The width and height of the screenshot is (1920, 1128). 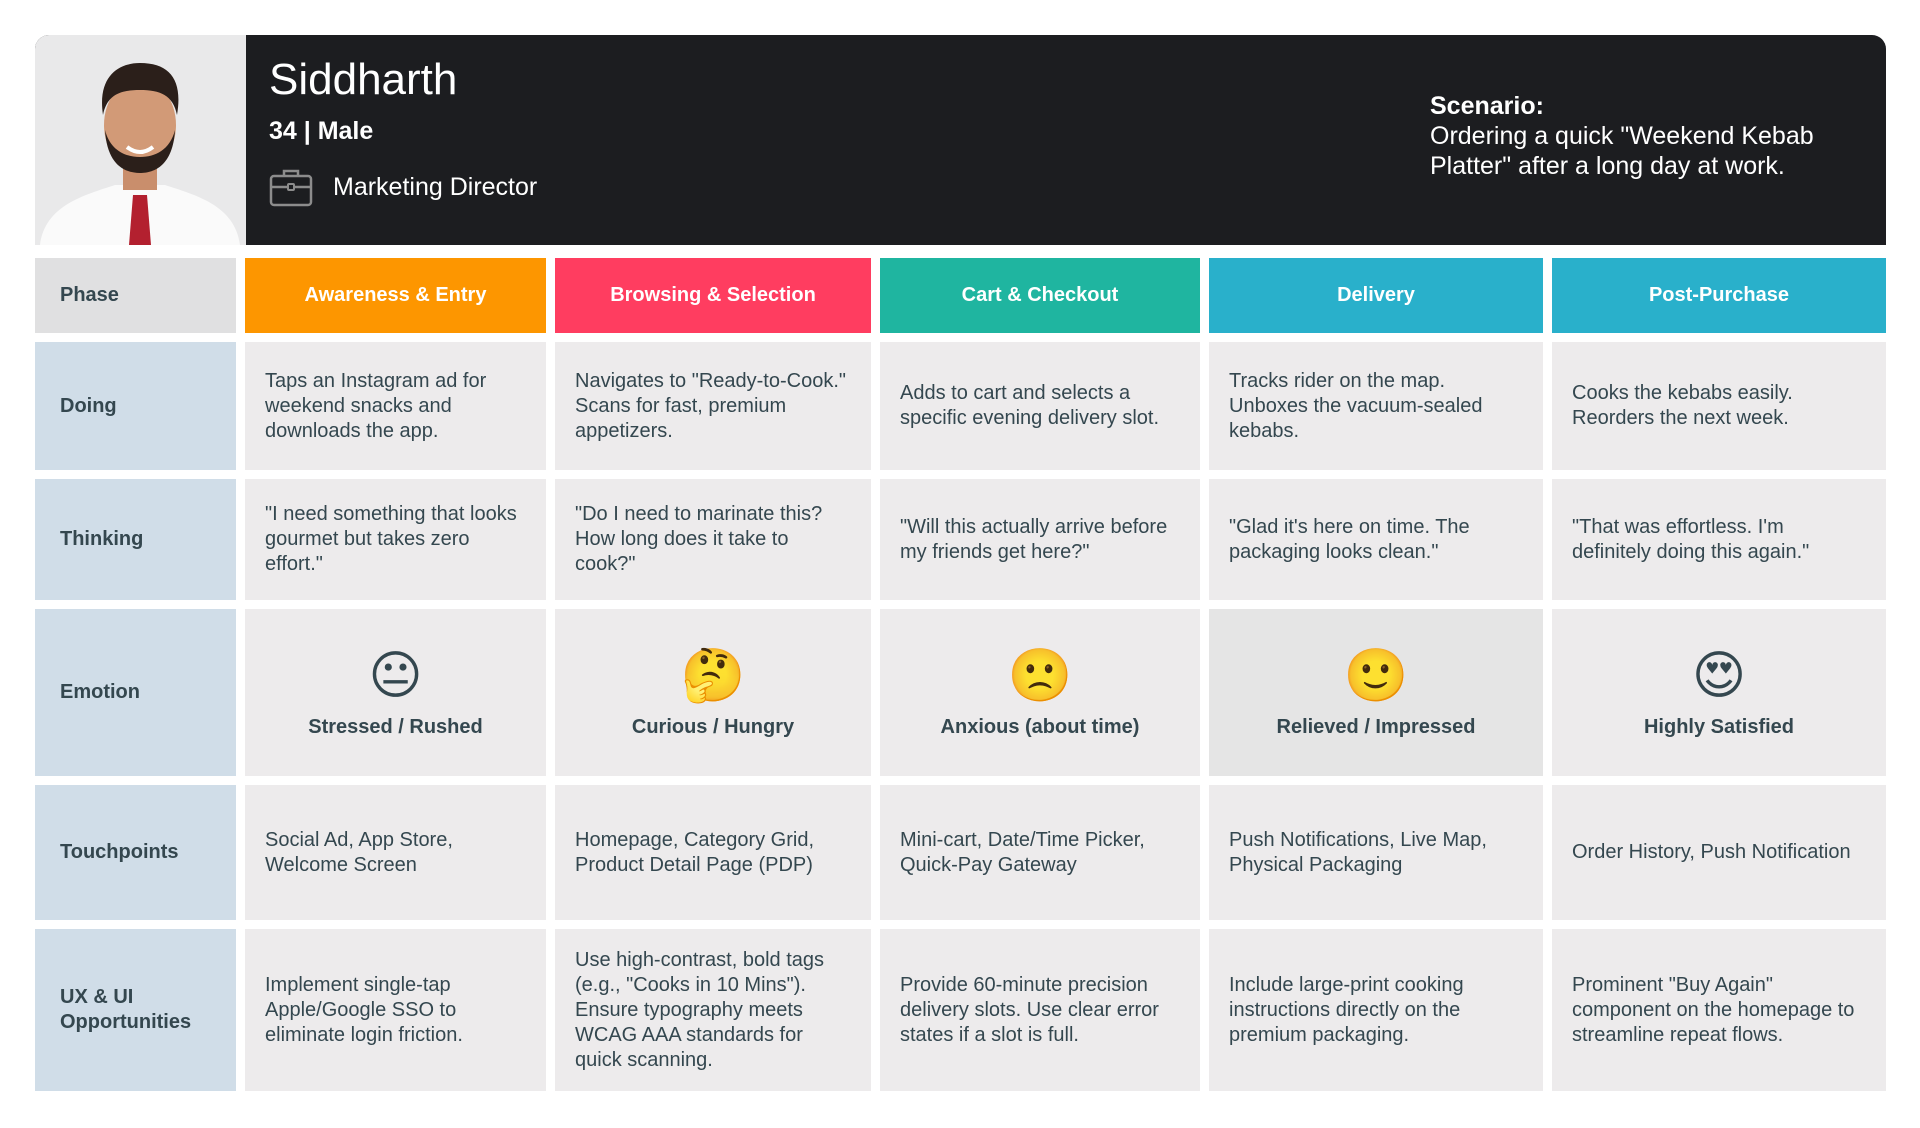 What do you see at coordinates (135, 692) in the screenshot?
I see `row-label-emotion: Emotion` at bounding box center [135, 692].